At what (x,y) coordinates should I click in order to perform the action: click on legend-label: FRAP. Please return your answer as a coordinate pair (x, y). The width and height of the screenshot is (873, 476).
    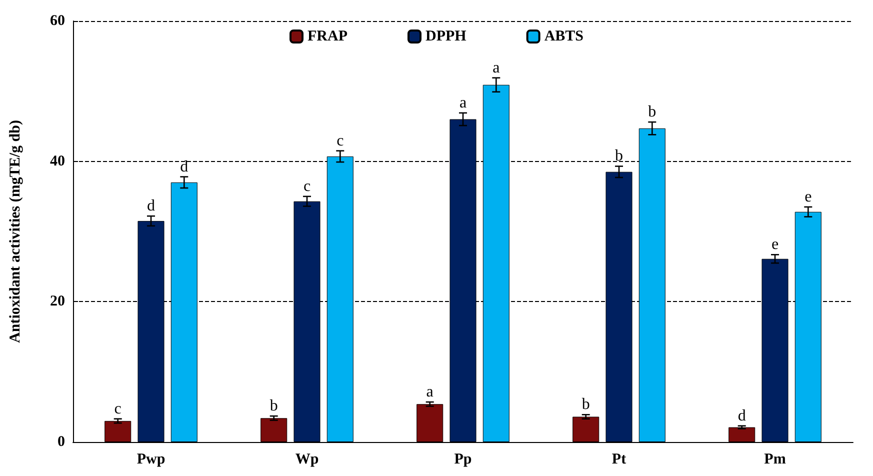
    Looking at the image, I should click on (328, 36).